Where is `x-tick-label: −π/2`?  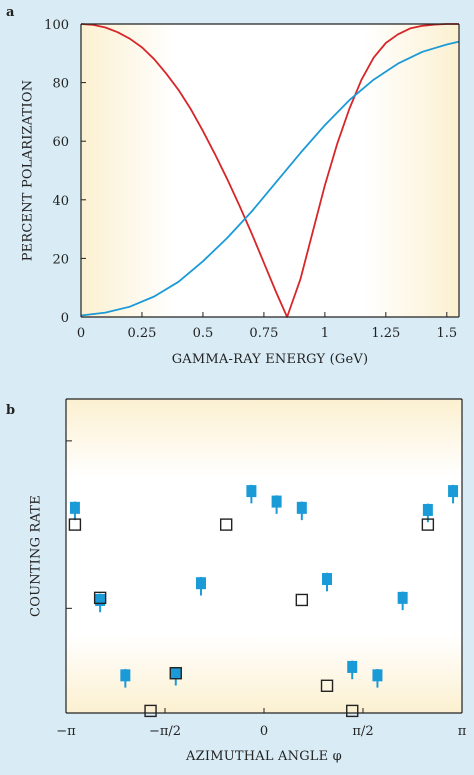 x-tick-label: −π/2 is located at coordinates (165, 731).